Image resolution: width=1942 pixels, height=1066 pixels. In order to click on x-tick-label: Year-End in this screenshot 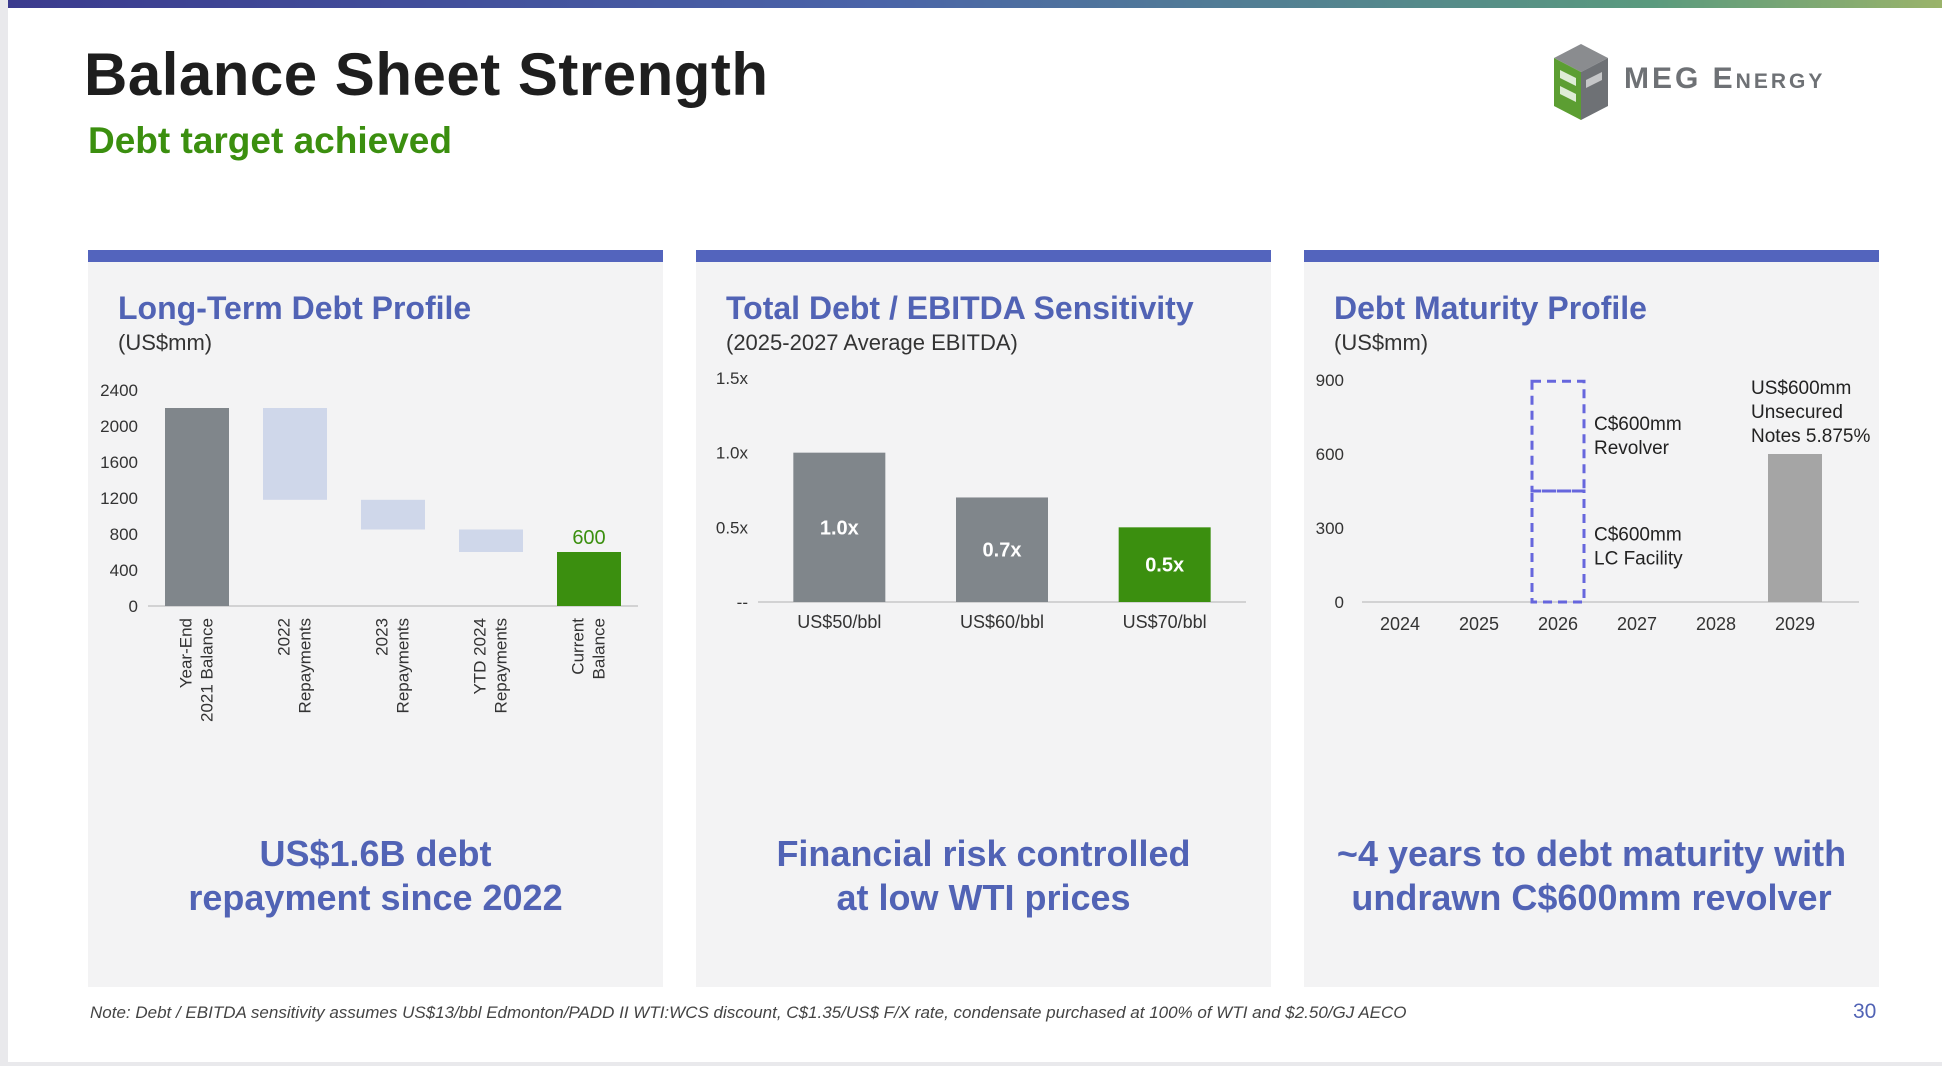, I will do `click(185, 653)`.